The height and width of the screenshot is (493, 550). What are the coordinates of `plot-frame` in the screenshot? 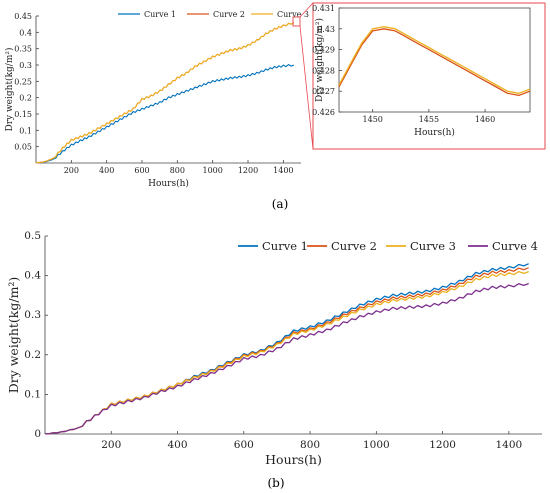 It's located at (434, 60).